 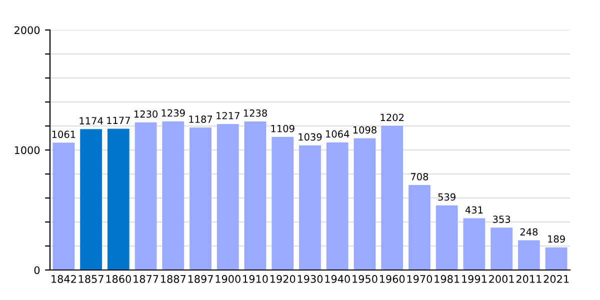 What do you see at coordinates (146, 279) in the screenshot?
I see `x-tick-label: 1877` at bounding box center [146, 279].